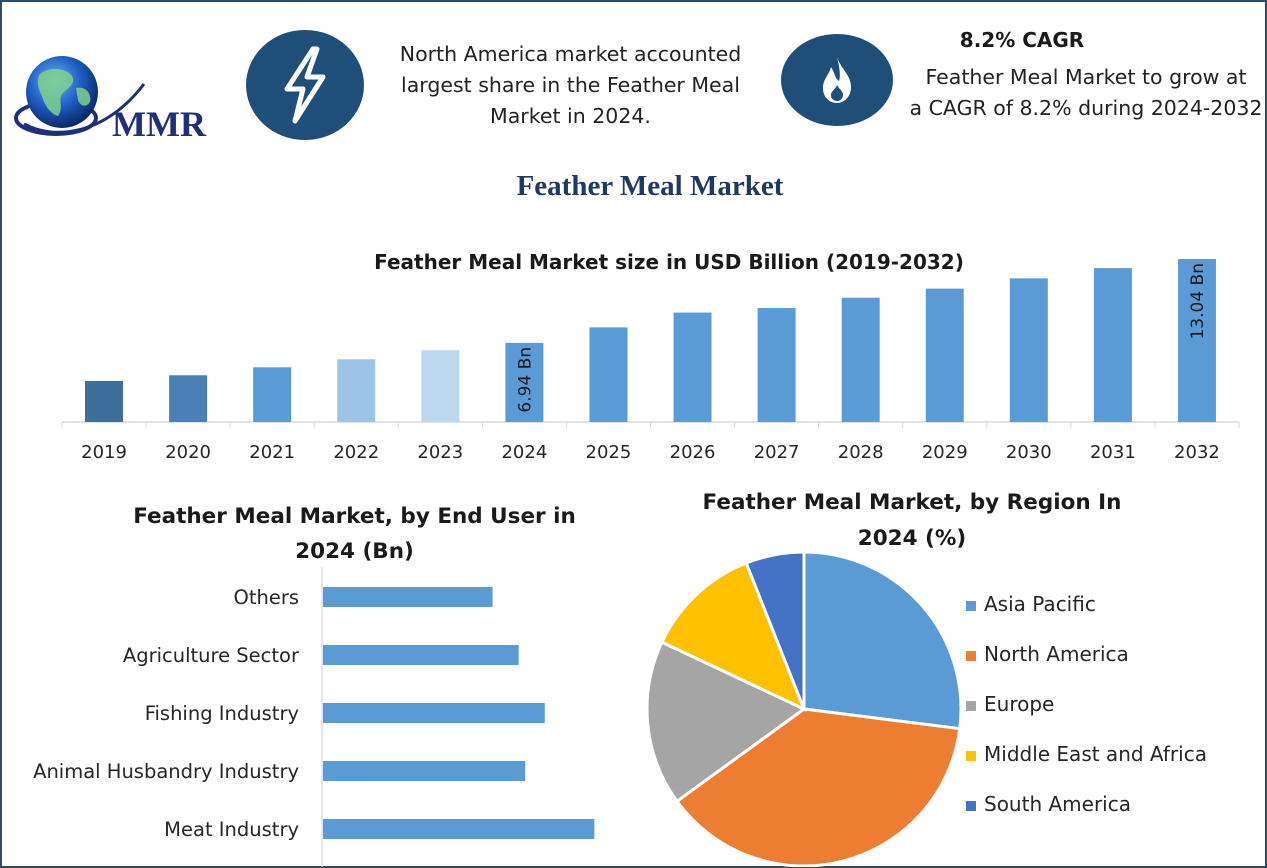 The height and width of the screenshot is (868, 1267). What do you see at coordinates (693, 452) in the screenshot?
I see `x-tick-label: 2026` at bounding box center [693, 452].